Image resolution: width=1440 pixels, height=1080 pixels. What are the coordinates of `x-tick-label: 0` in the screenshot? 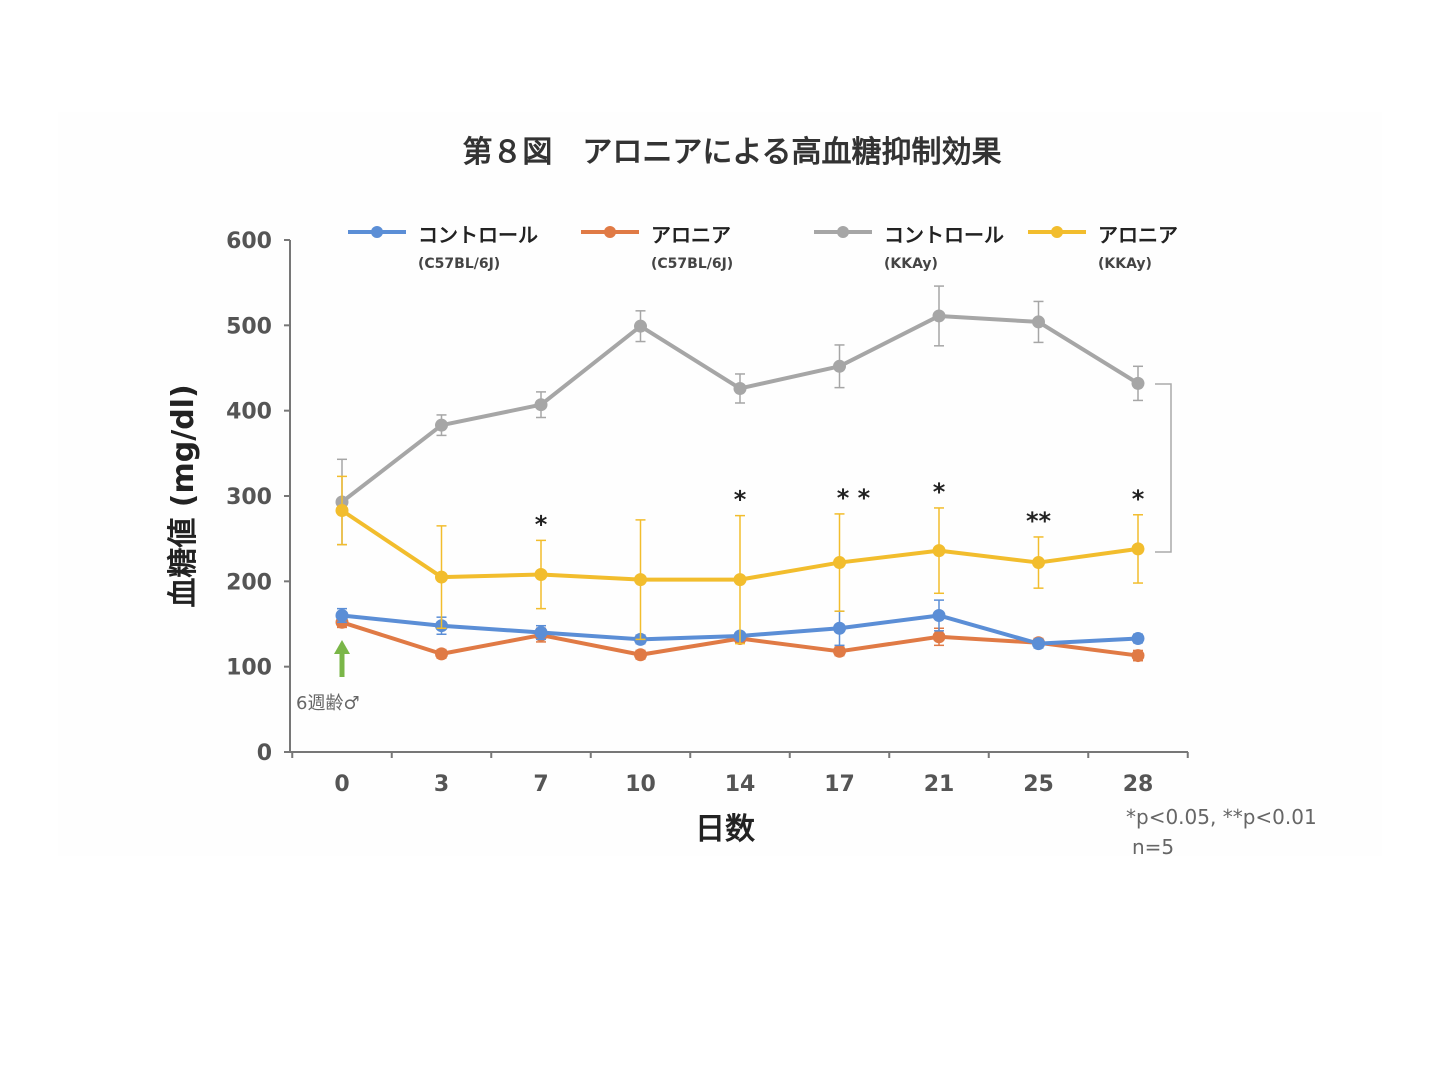 It's located at (341, 784).